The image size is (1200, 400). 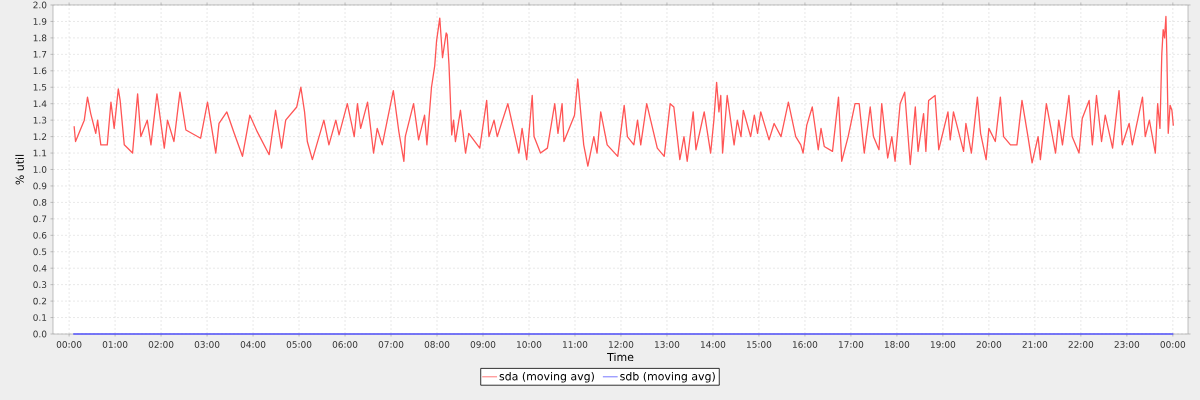 I want to click on x-tick-label: 06:00, so click(x=345, y=344).